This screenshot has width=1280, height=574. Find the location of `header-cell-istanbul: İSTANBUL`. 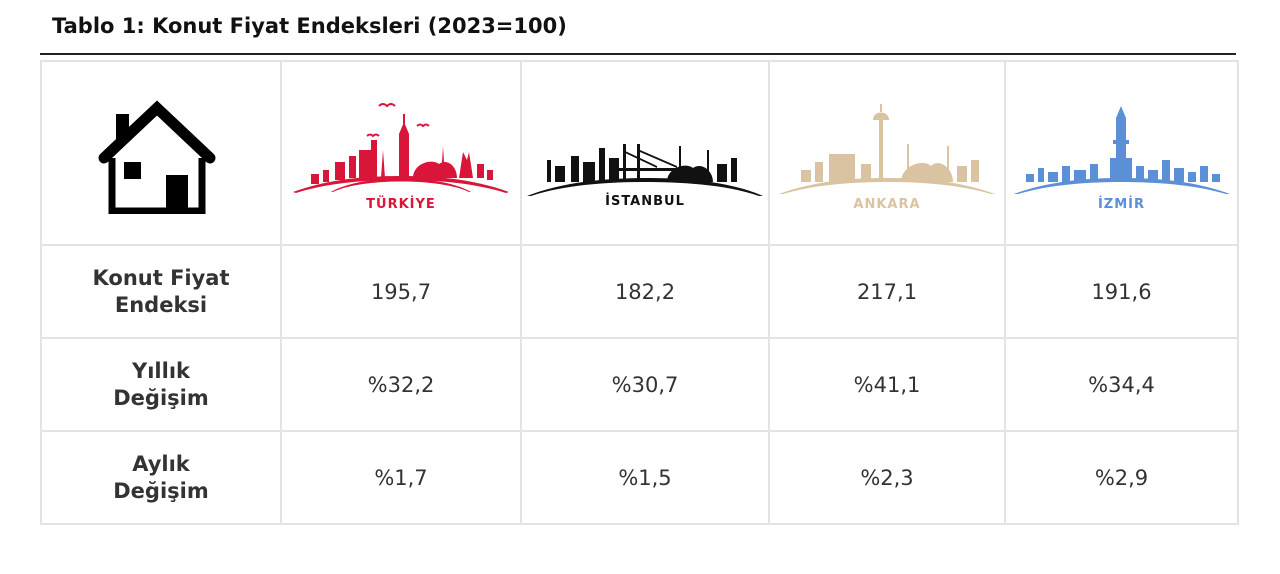

header-cell-istanbul: İSTANBUL is located at coordinates (645, 153).